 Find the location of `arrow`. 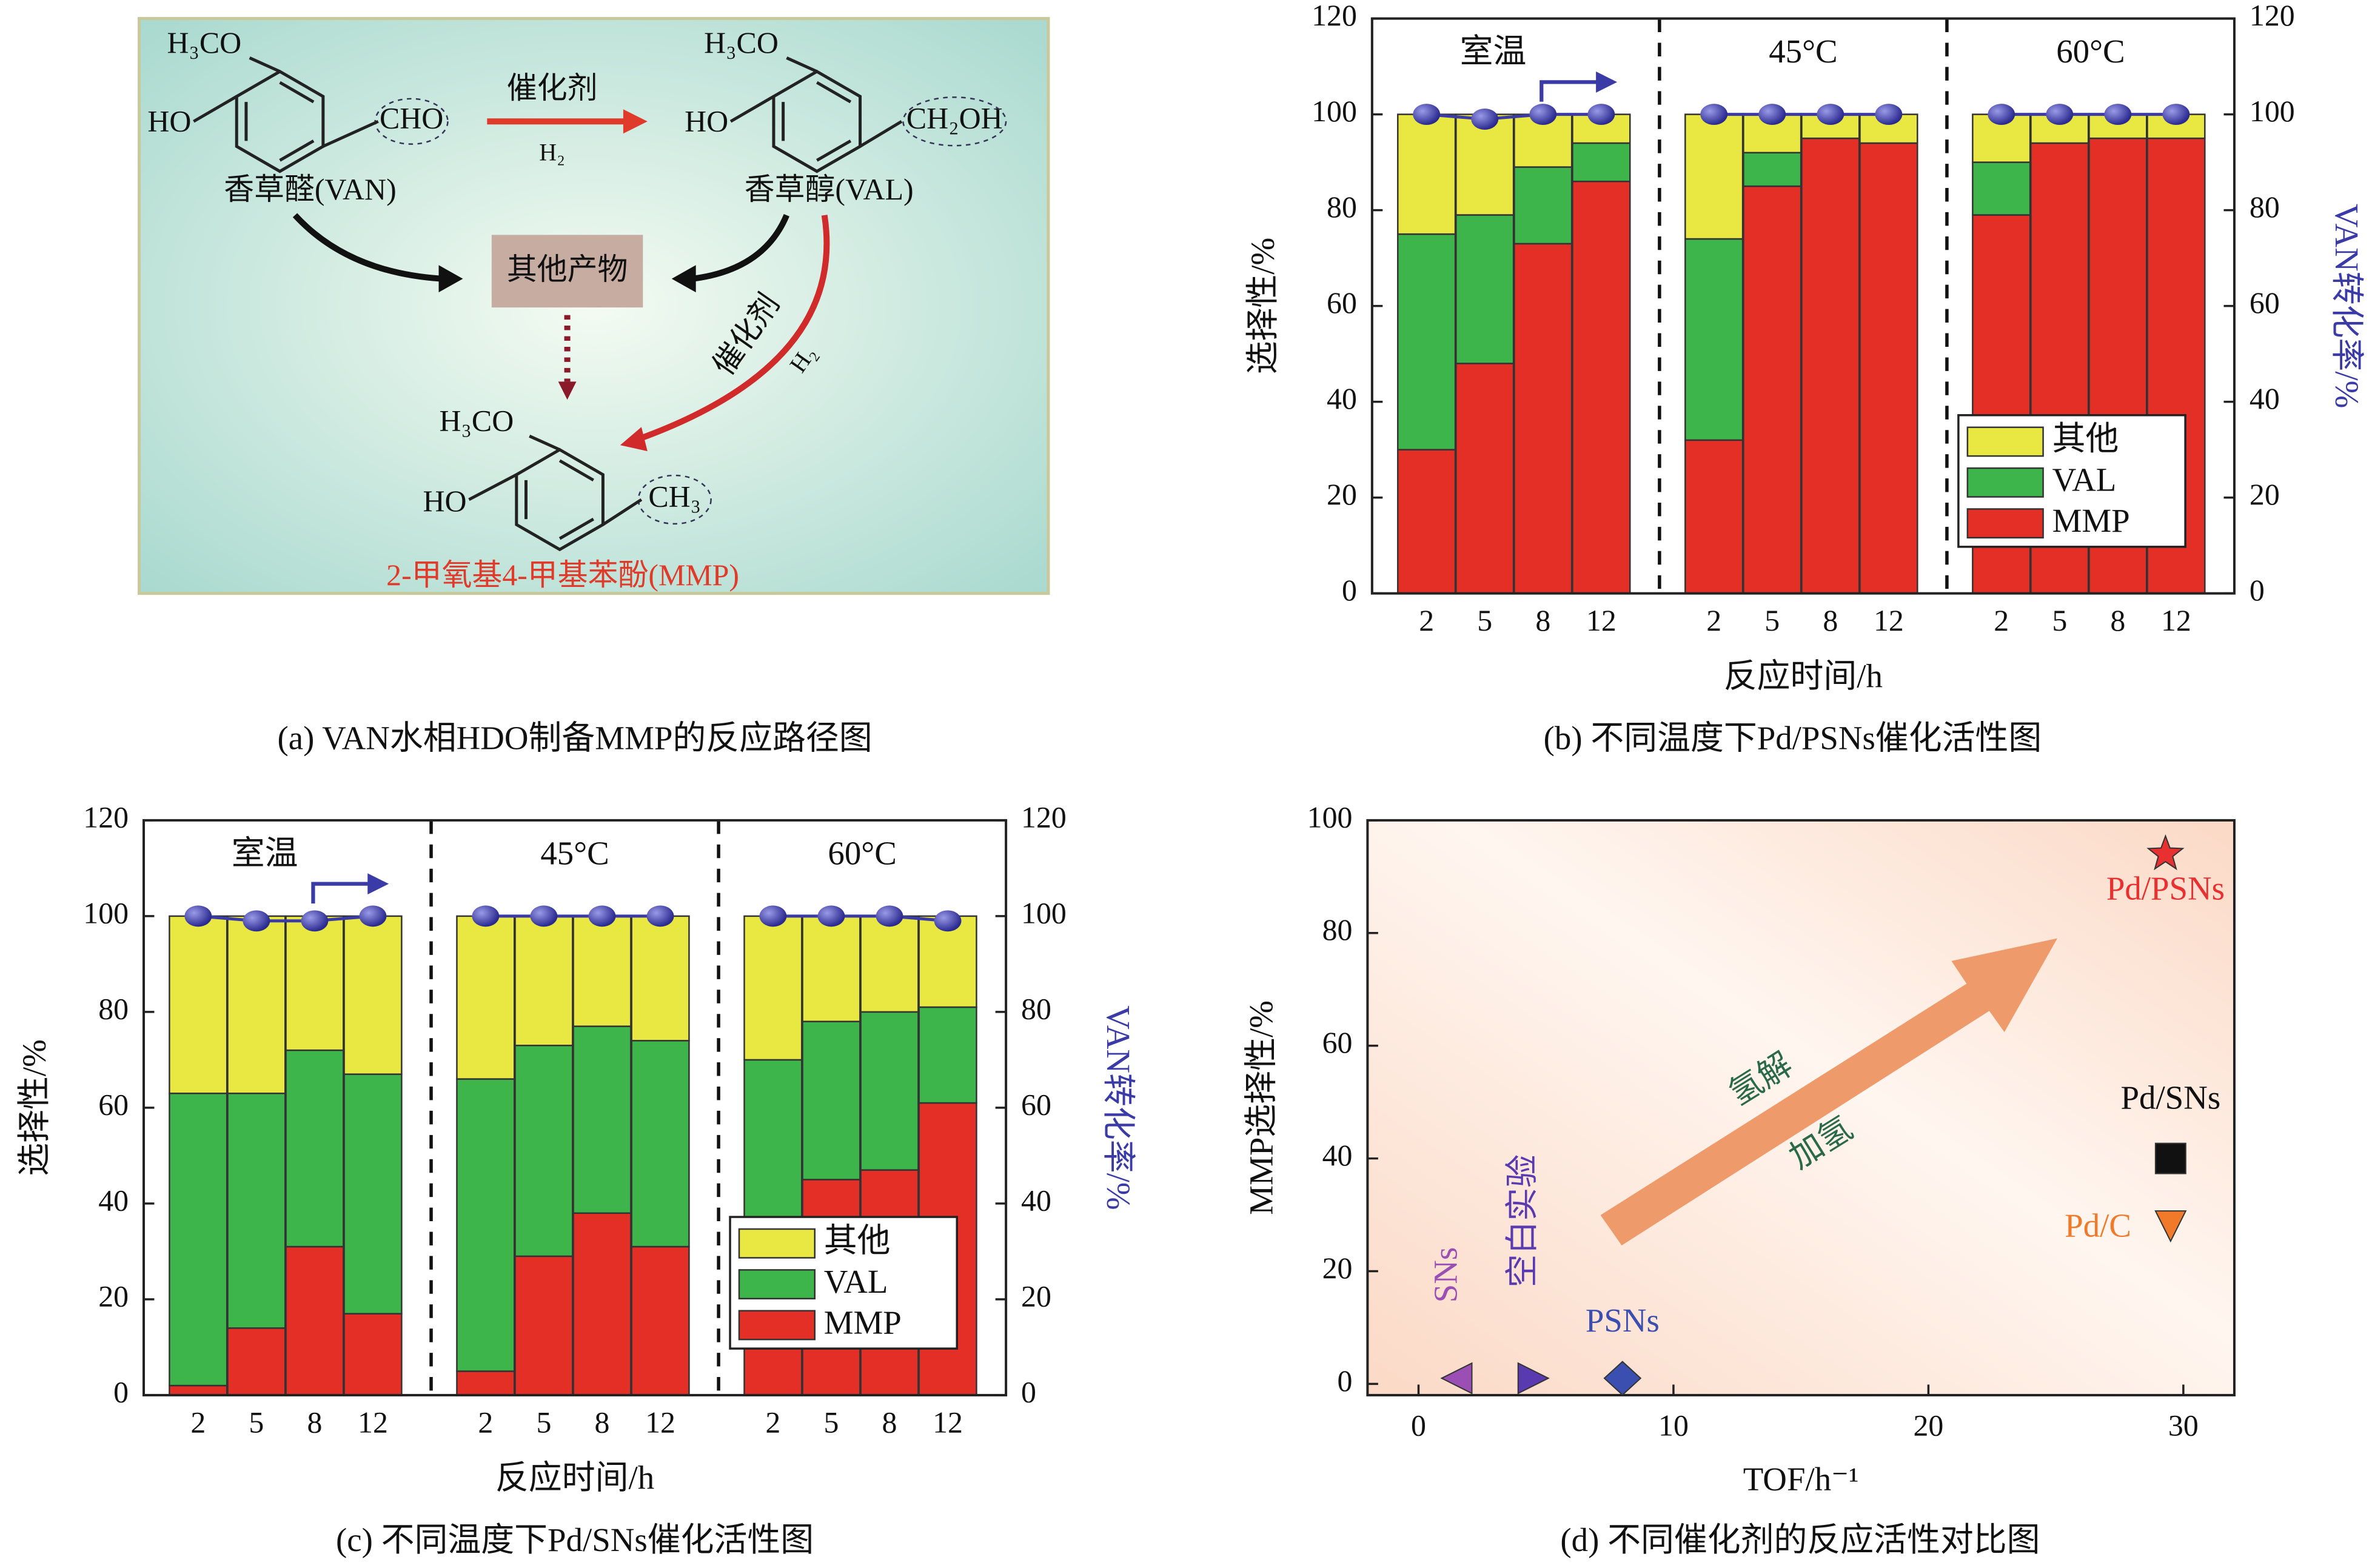

arrow is located at coordinates (733, 329).